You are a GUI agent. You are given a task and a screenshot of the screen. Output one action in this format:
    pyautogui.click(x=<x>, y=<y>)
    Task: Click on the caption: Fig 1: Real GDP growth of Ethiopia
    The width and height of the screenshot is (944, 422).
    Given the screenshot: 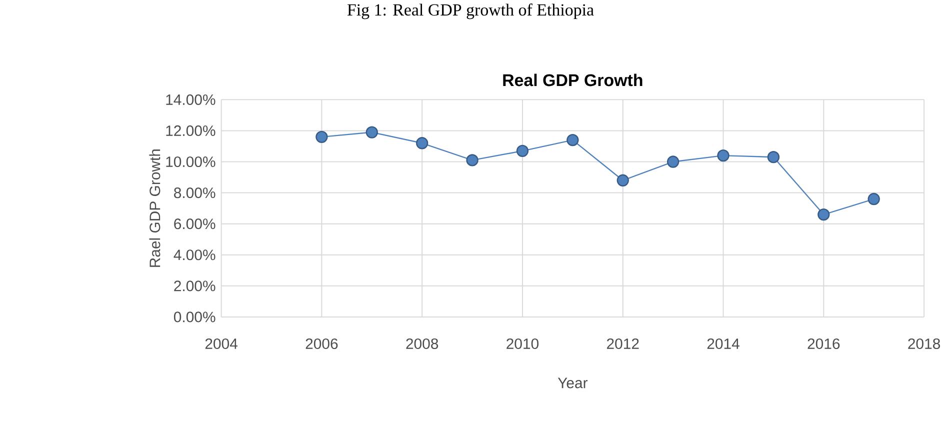 What is the action you would take?
    pyautogui.click(x=470, y=12)
    